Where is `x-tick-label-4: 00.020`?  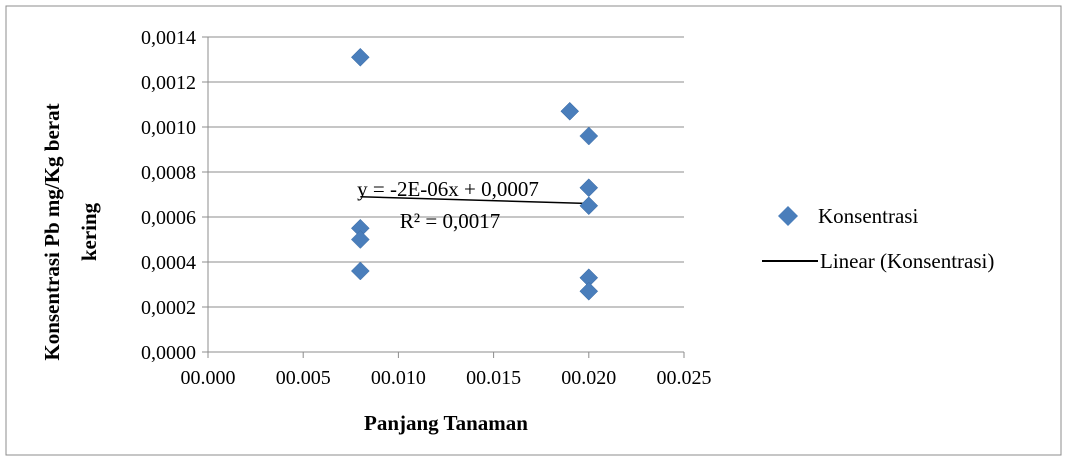
x-tick-label-4: 00.020 is located at coordinates (588, 378).